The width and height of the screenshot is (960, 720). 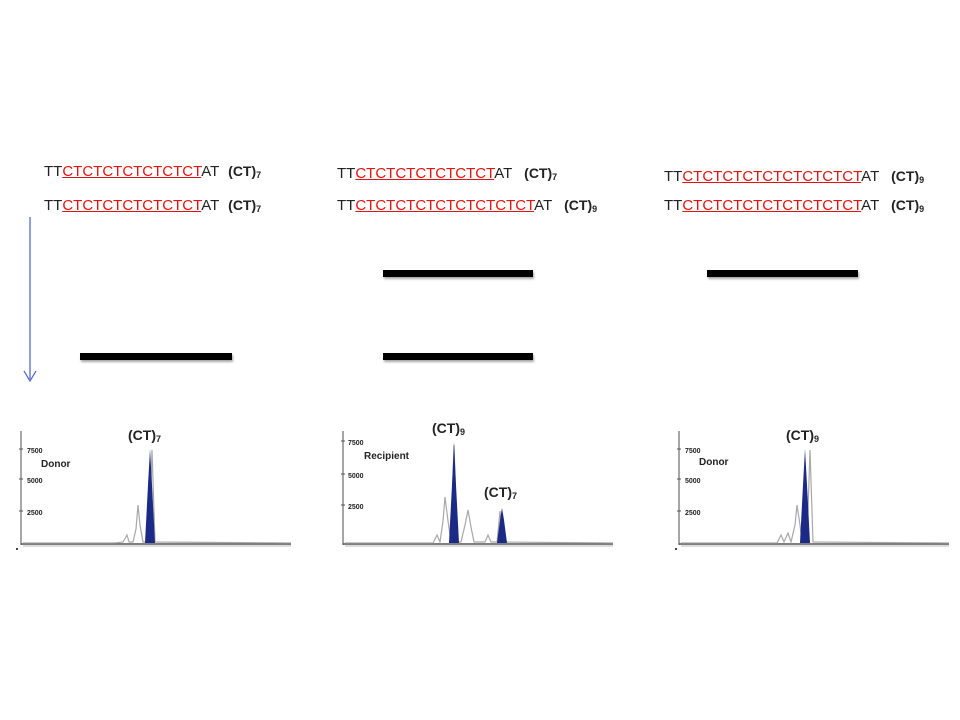 I want to click on down-arrow-icon, so click(x=30, y=300).